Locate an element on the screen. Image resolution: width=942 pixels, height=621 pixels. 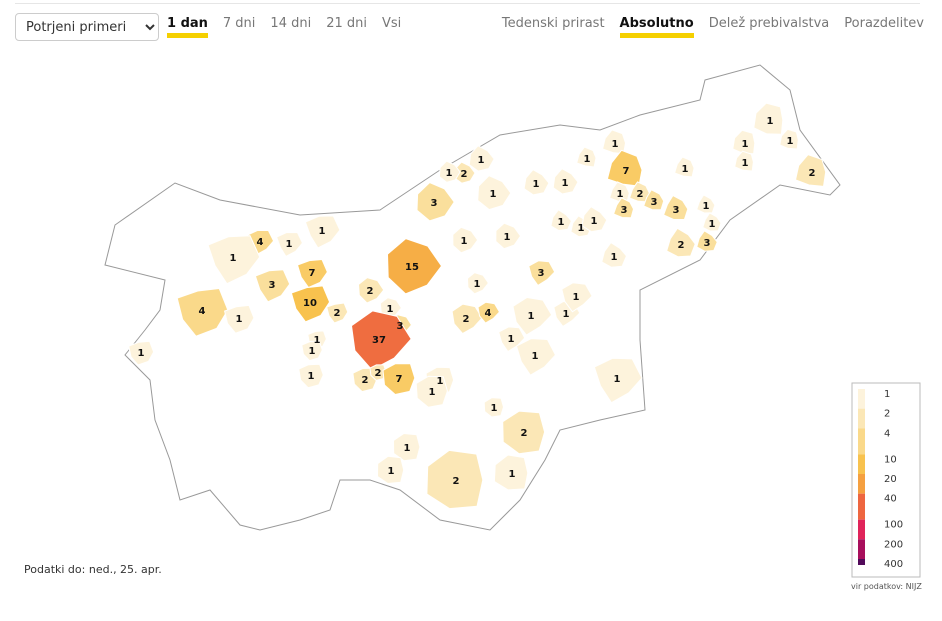
legend-label: 1 is located at coordinates (887, 394).